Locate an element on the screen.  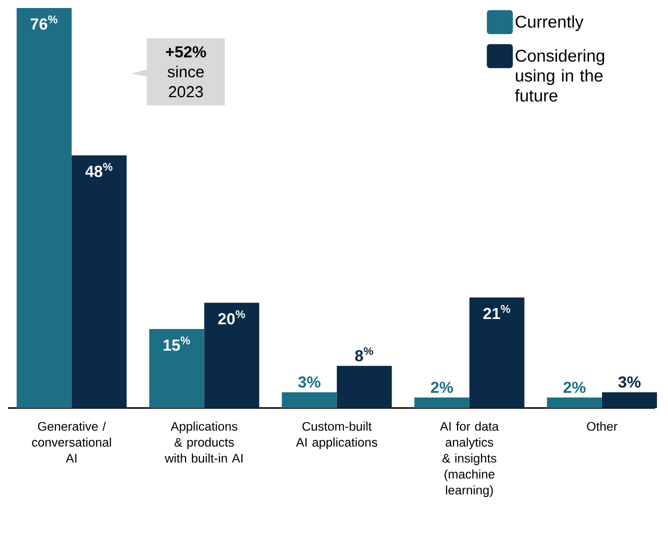
legend-label: Considering using in the future is located at coordinates (559, 75).